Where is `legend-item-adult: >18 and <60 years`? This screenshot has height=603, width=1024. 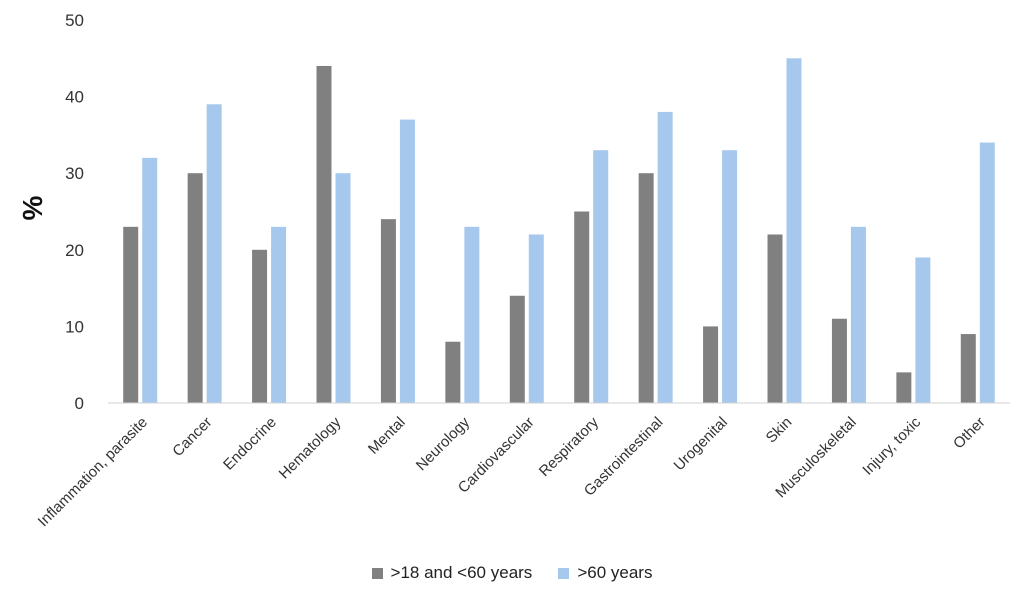
legend-item-adult: >18 and <60 years is located at coordinates (452, 573).